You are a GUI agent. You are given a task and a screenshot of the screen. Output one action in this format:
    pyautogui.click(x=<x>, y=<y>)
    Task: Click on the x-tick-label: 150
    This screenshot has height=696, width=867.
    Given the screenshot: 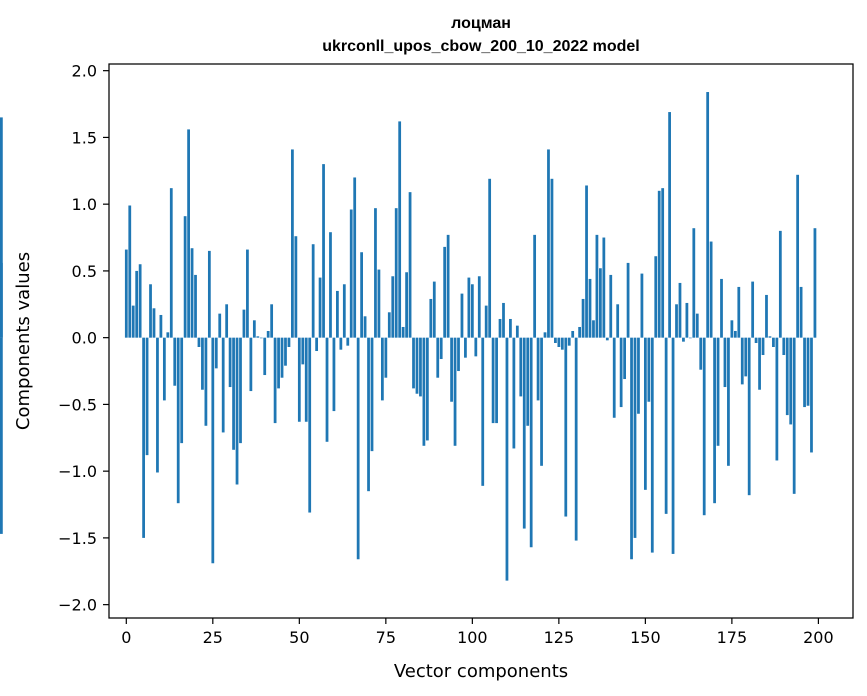 What is the action you would take?
    pyautogui.click(x=645, y=637)
    